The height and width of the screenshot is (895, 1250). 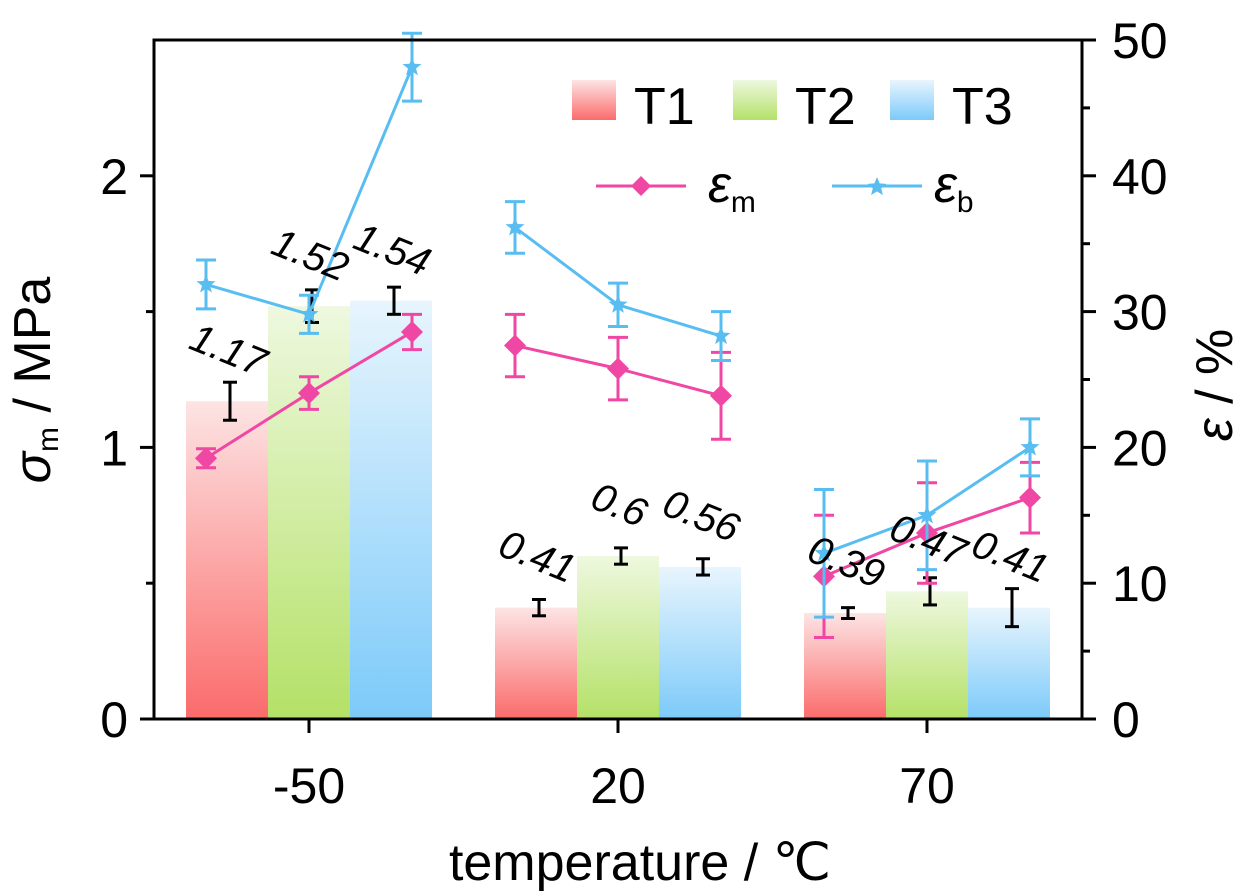 What do you see at coordinates (1140, 448) in the screenshot?
I see `y-right-tick-label: 20` at bounding box center [1140, 448].